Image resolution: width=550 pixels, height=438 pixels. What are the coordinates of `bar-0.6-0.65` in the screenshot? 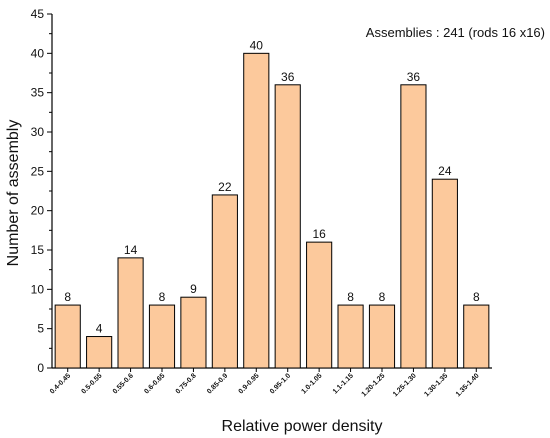 It's located at (162, 336).